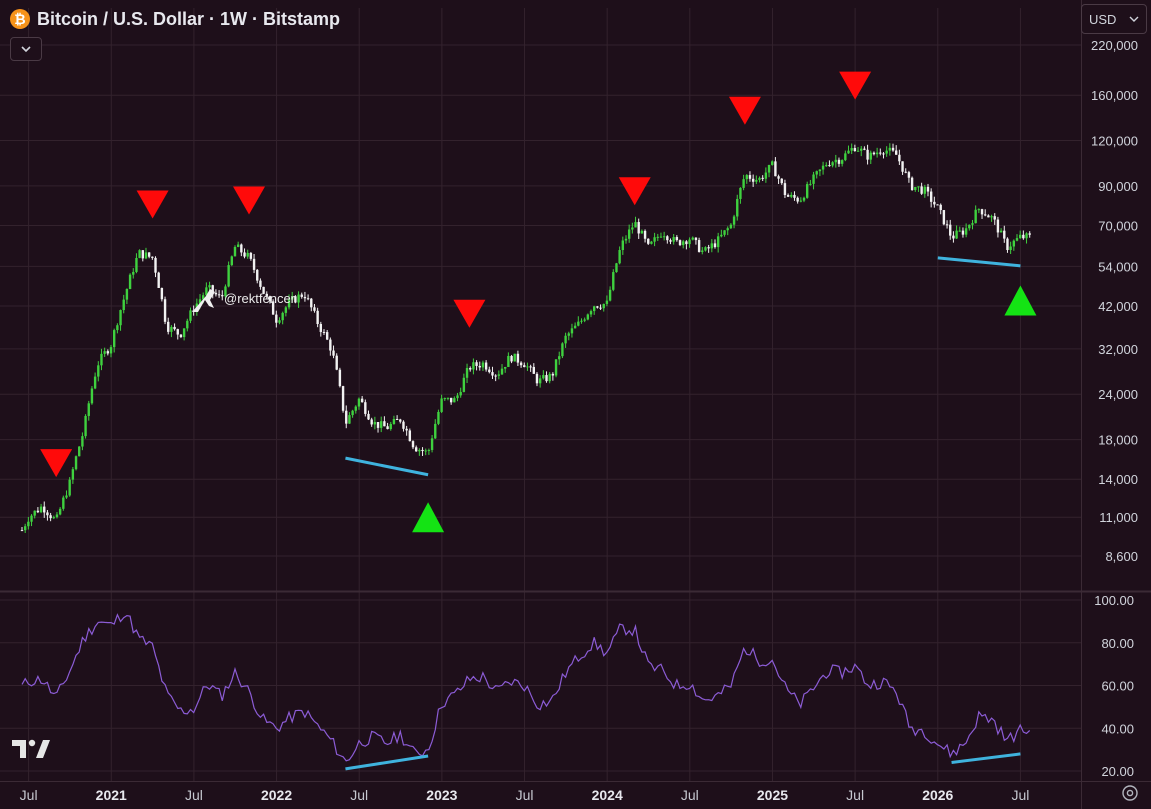 The height and width of the screenshot is (809, 1151). What do you see at coordinates (979, 262) in the screenshot?
I see `price-divergence-line` at bounding box center [979, 262].